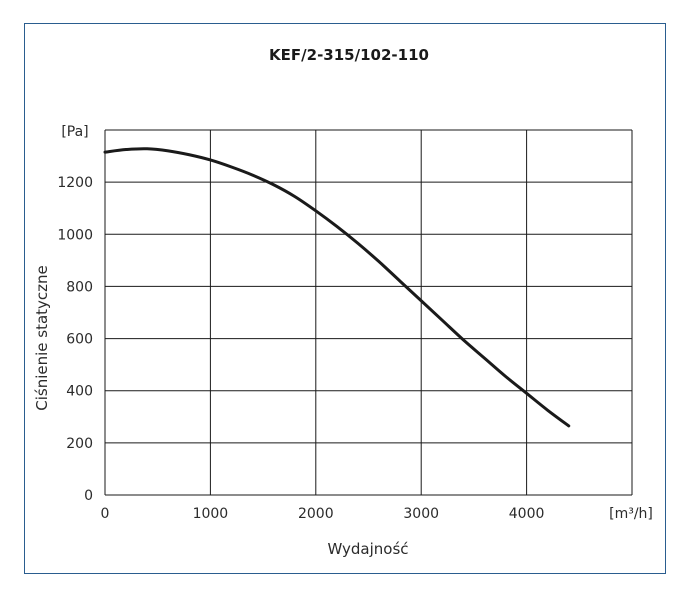 This screenshot has height=600, width=692. What do you see at coordinates (211, 514) in the screenshot?
I see `x-tick-label-1: 1000` at bounding box center [211, 514].